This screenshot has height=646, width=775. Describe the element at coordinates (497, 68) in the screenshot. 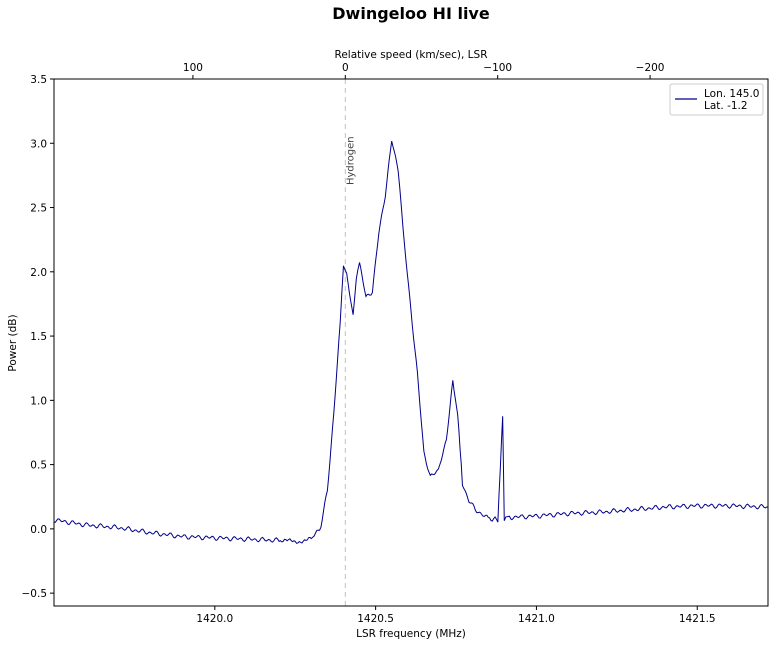

I see `top-tick-label: −100` at that location.